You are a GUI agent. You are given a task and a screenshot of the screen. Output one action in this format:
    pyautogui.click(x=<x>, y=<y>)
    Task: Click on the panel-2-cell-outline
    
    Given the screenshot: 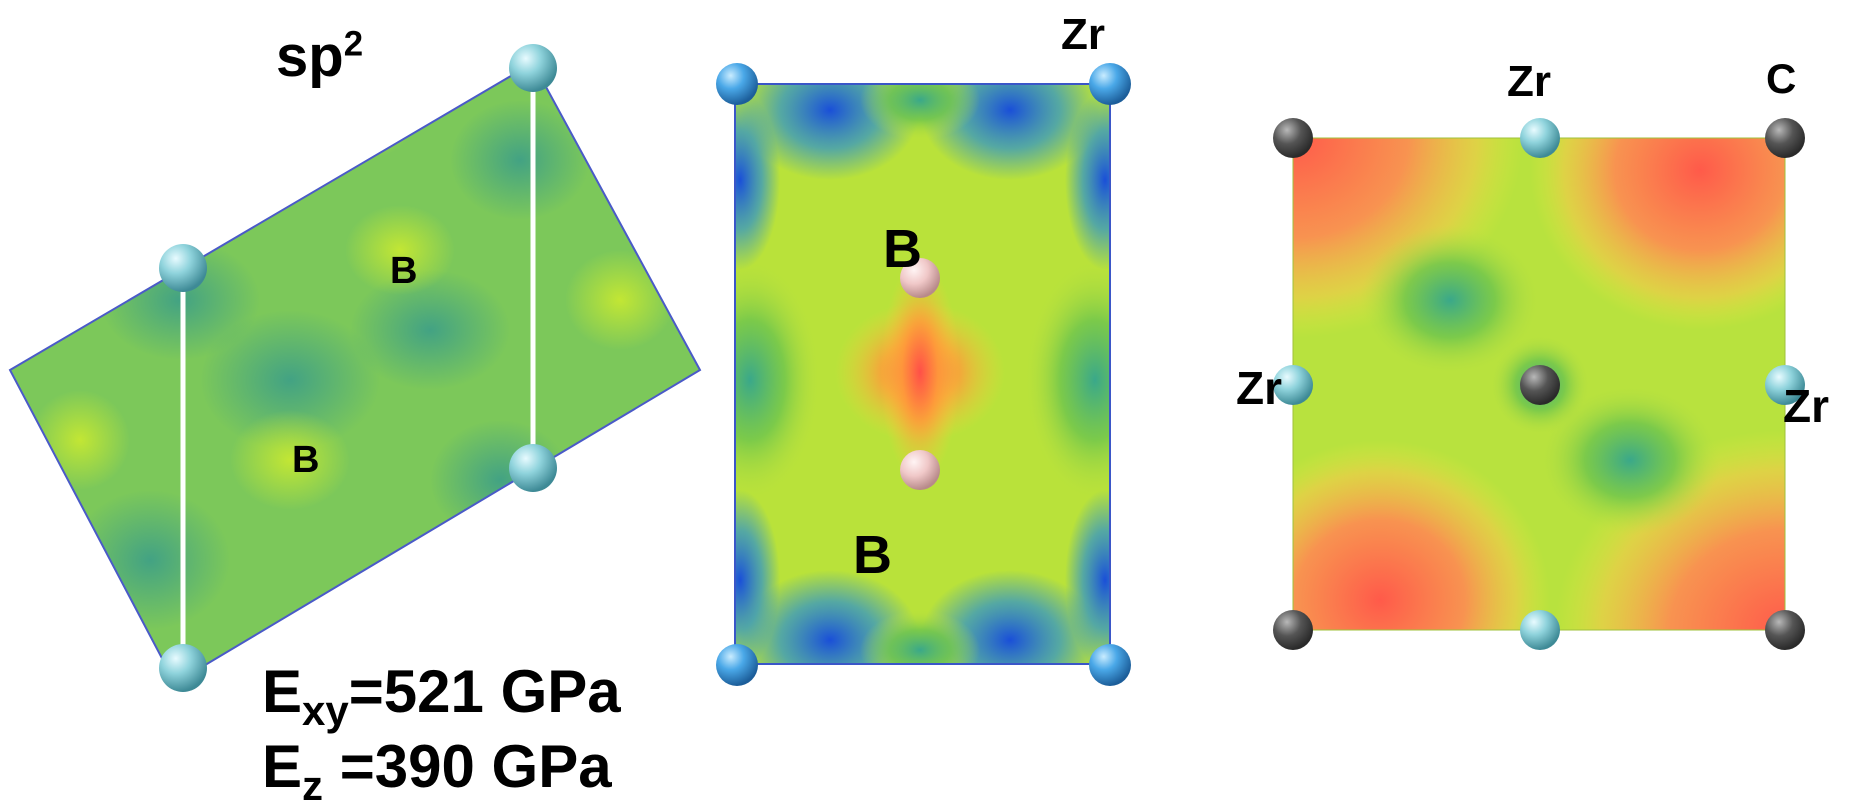 What is the action you would take?
    pyautogui.click(x=922, y=374)
    